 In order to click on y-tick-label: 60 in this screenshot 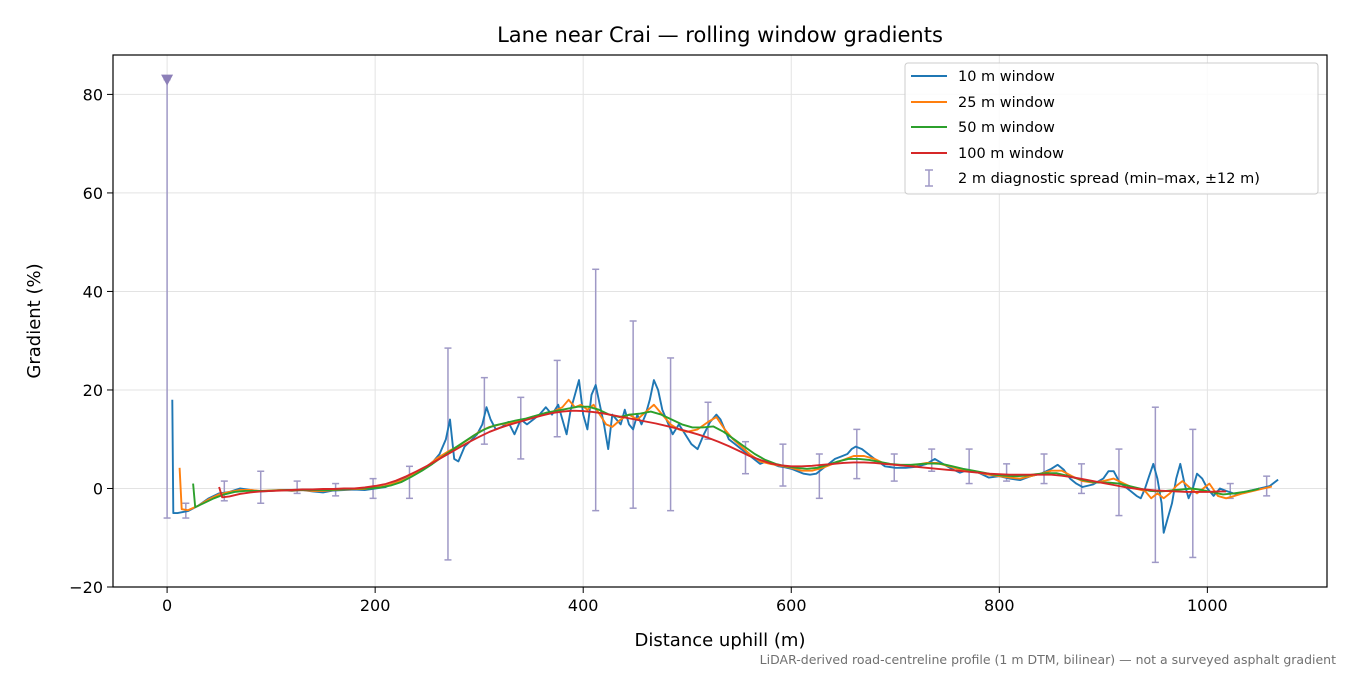, I will do `click(93, 193)`.